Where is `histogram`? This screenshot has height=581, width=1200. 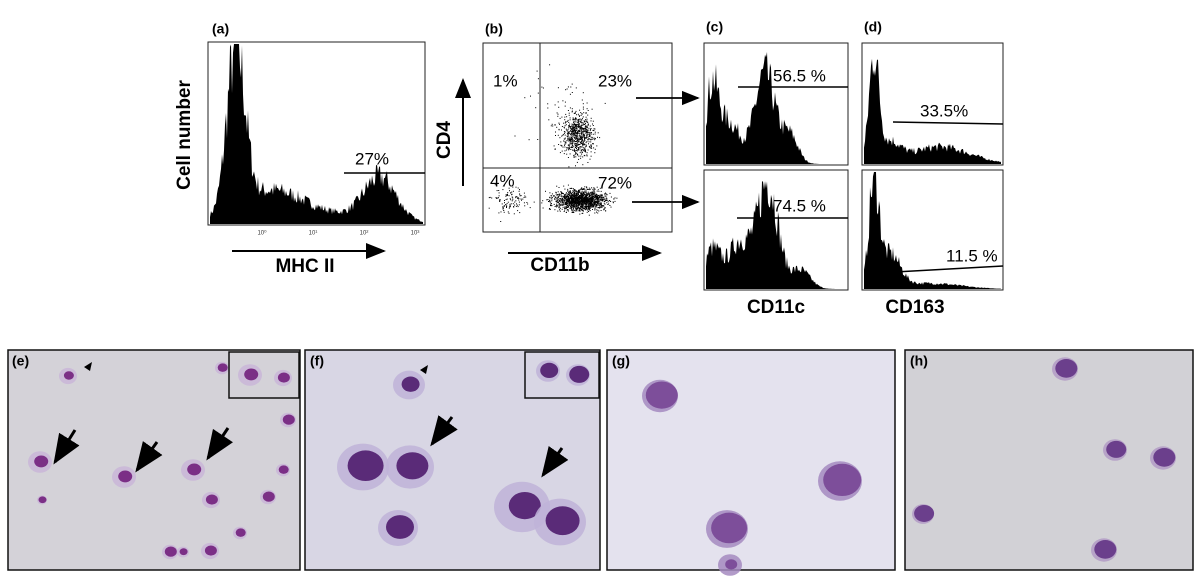
histogram is located at coordinates (776, 235).